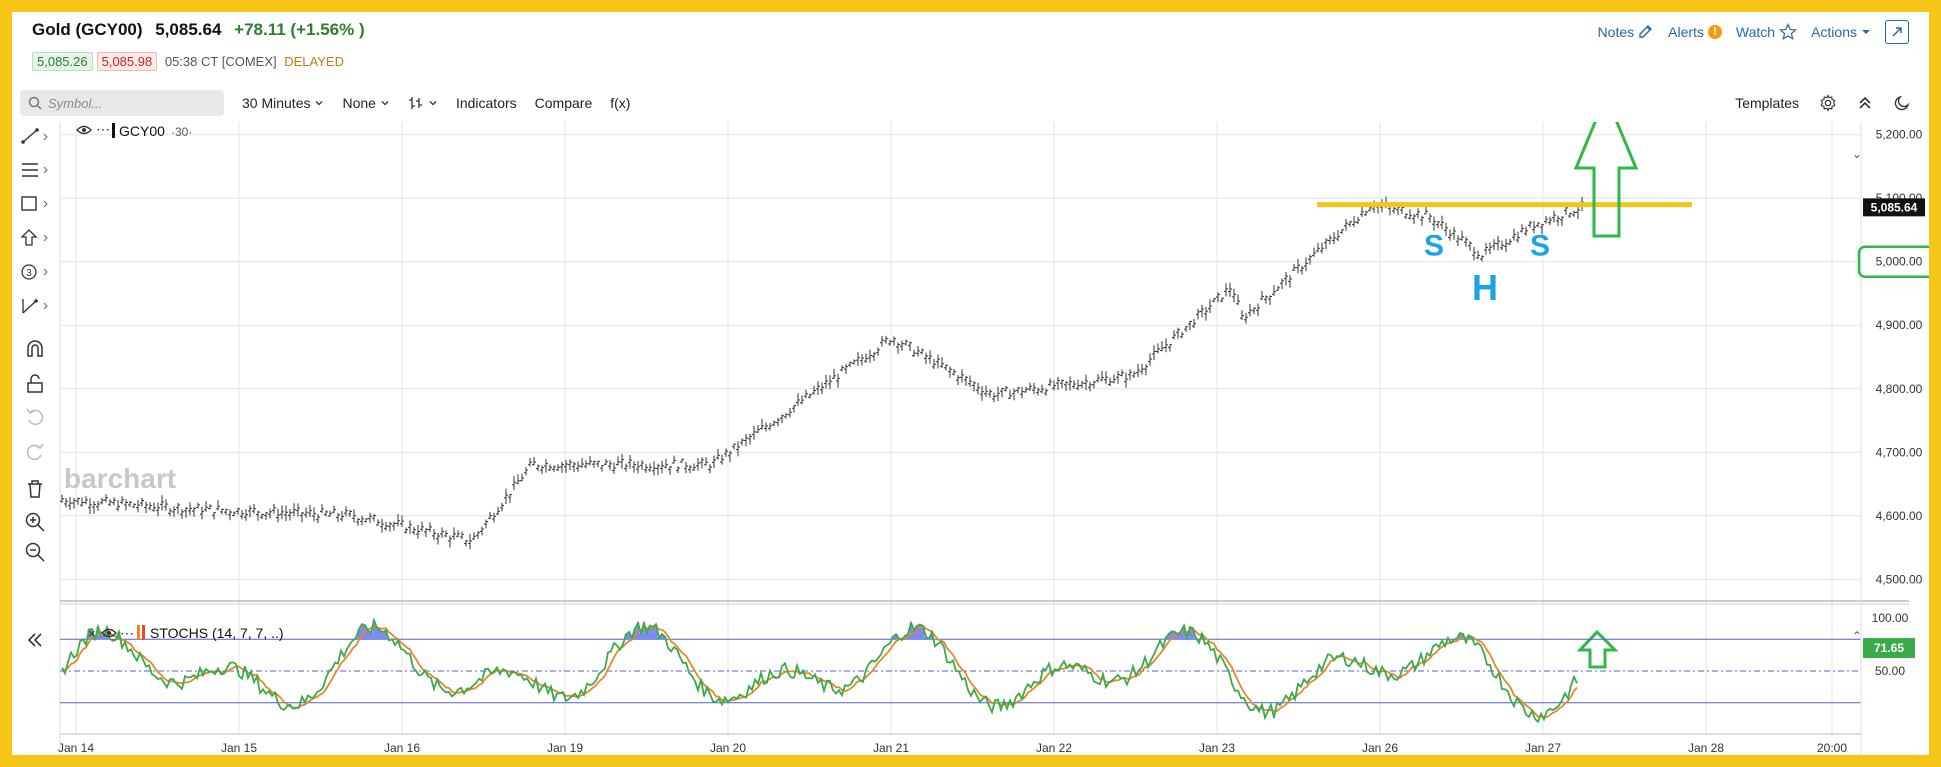  I want to click on zoom-out-button, so click(35, 552).